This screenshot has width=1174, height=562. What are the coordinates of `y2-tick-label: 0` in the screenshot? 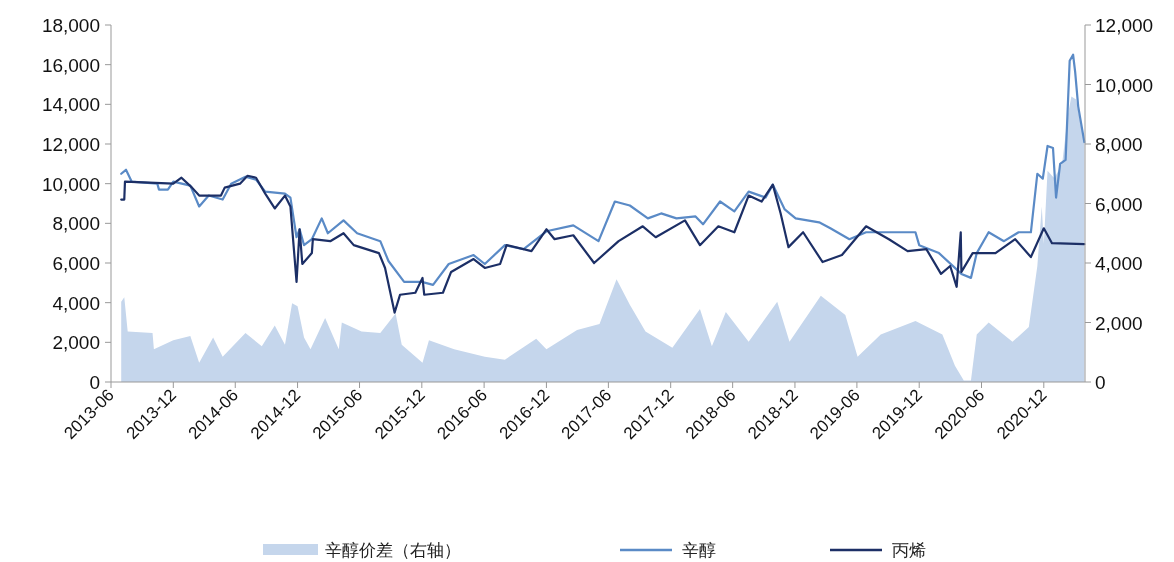 It's located at (1100, 382).